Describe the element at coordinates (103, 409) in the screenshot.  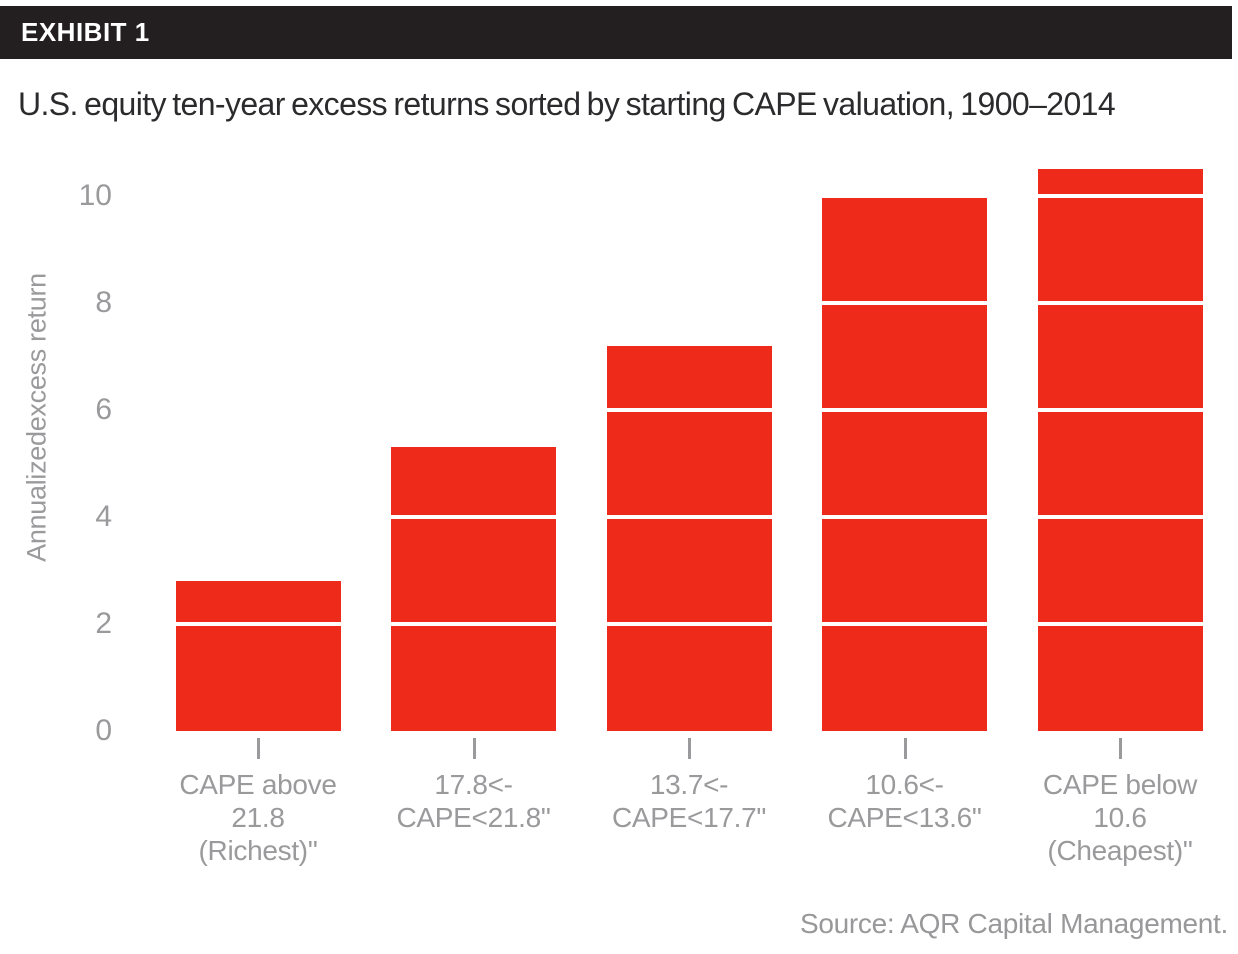
I see `y-tick-label: 6` at that location.